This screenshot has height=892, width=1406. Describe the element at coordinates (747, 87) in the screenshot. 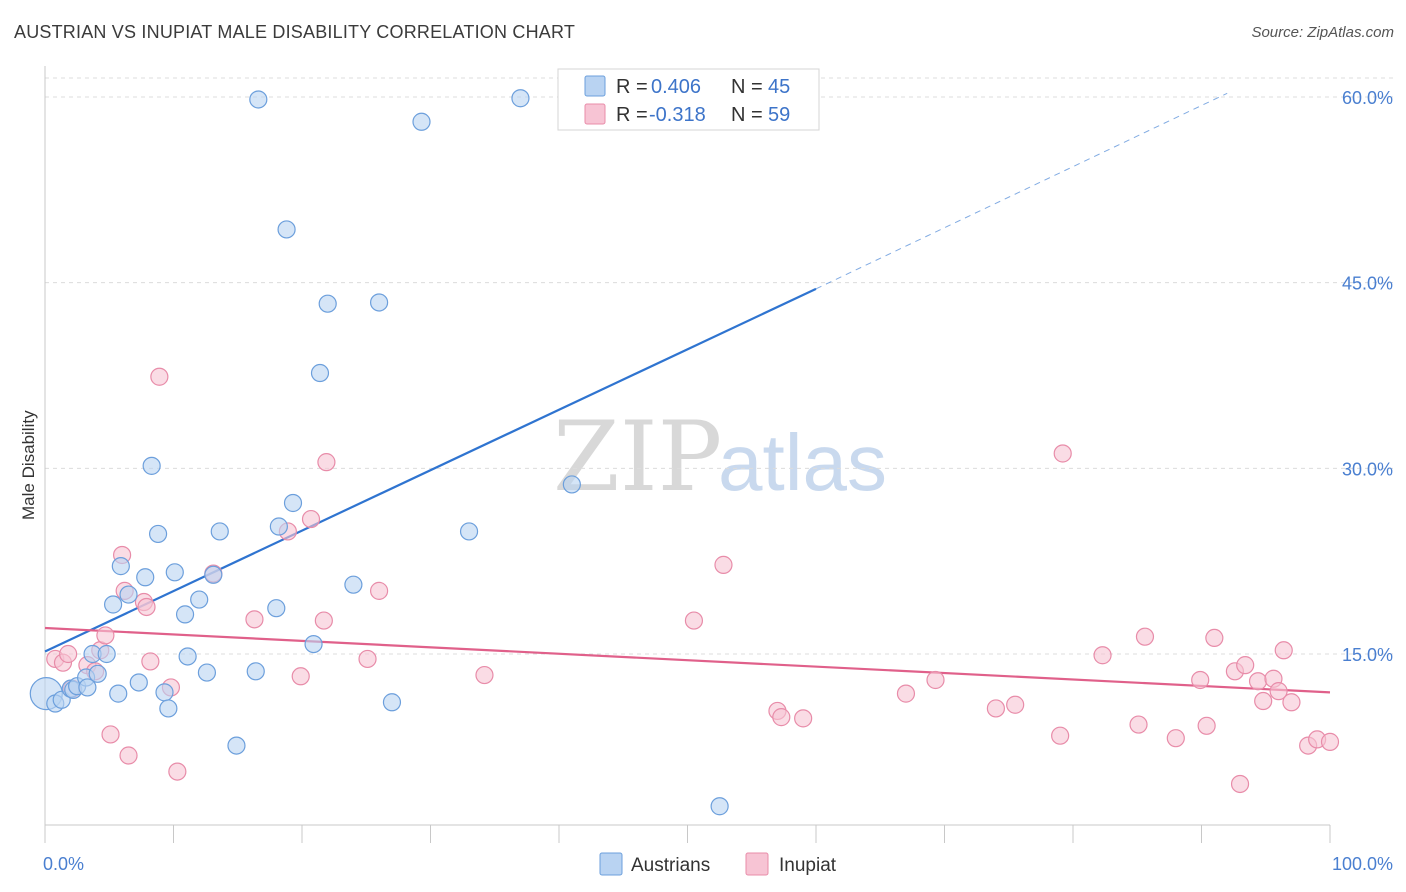

I see `legend-austrians-n-label: N =` at that location.